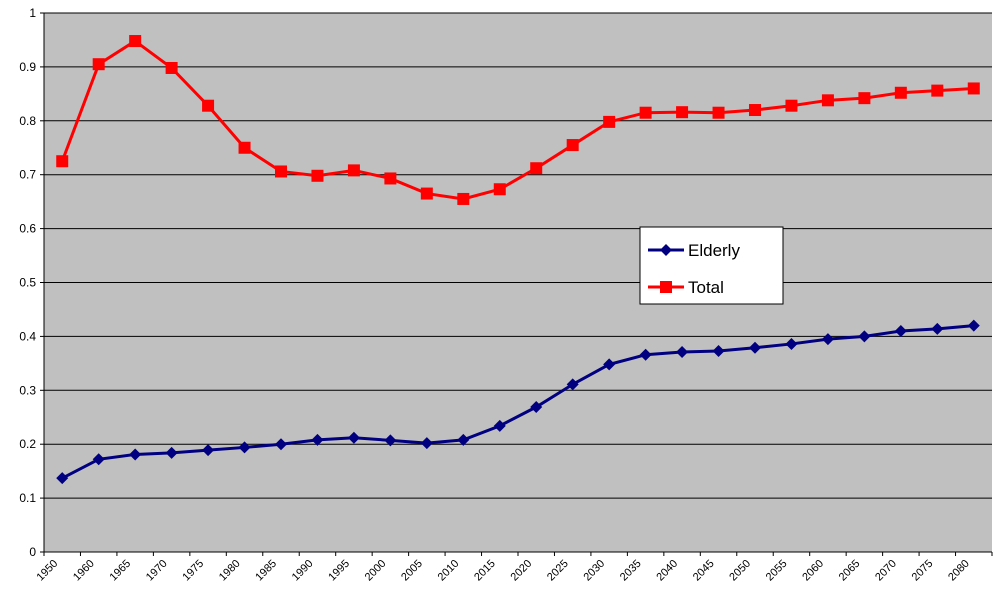  What do you see at coordinates (120, 571) in the screenshot?
I see `x-tick-label: 1965` at bounding box center [120, 571].